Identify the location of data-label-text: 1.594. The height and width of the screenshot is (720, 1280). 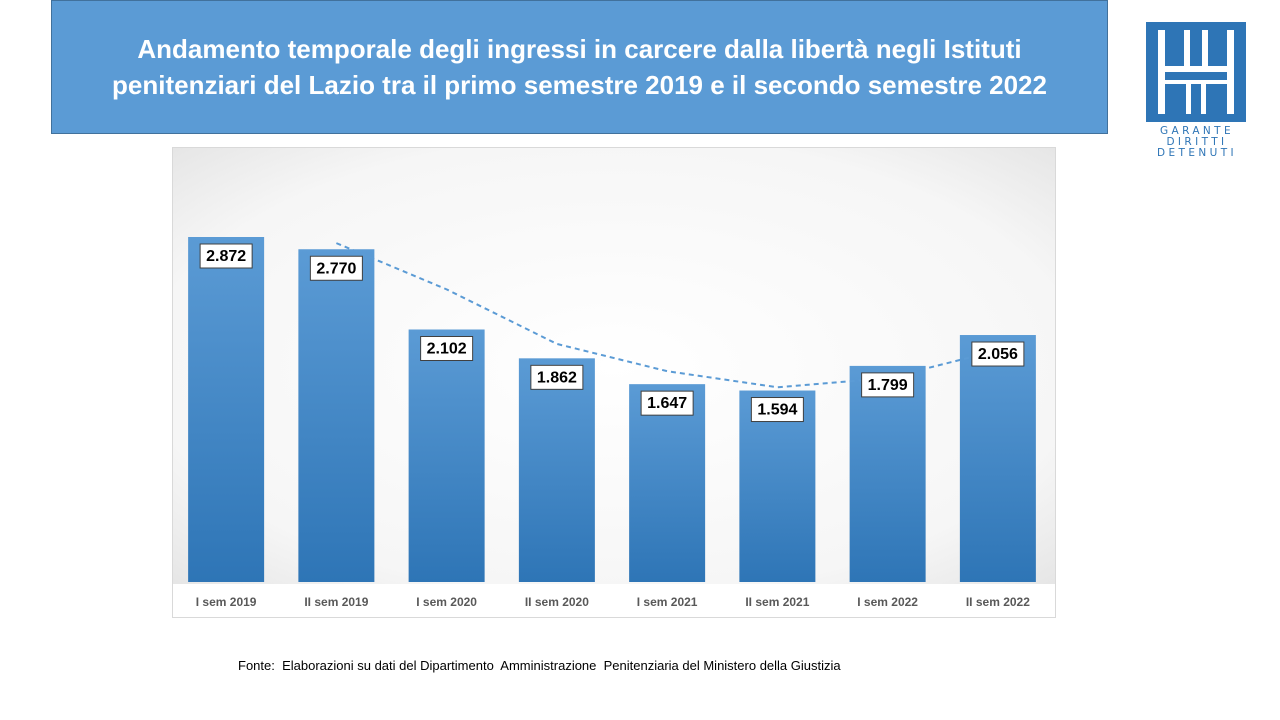
(777, 410).